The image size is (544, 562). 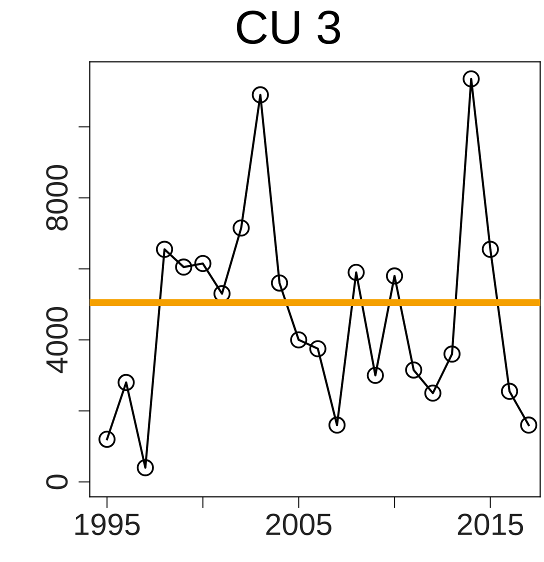 I want to click on y-tick-label: 0, so click(x=57, y=482).